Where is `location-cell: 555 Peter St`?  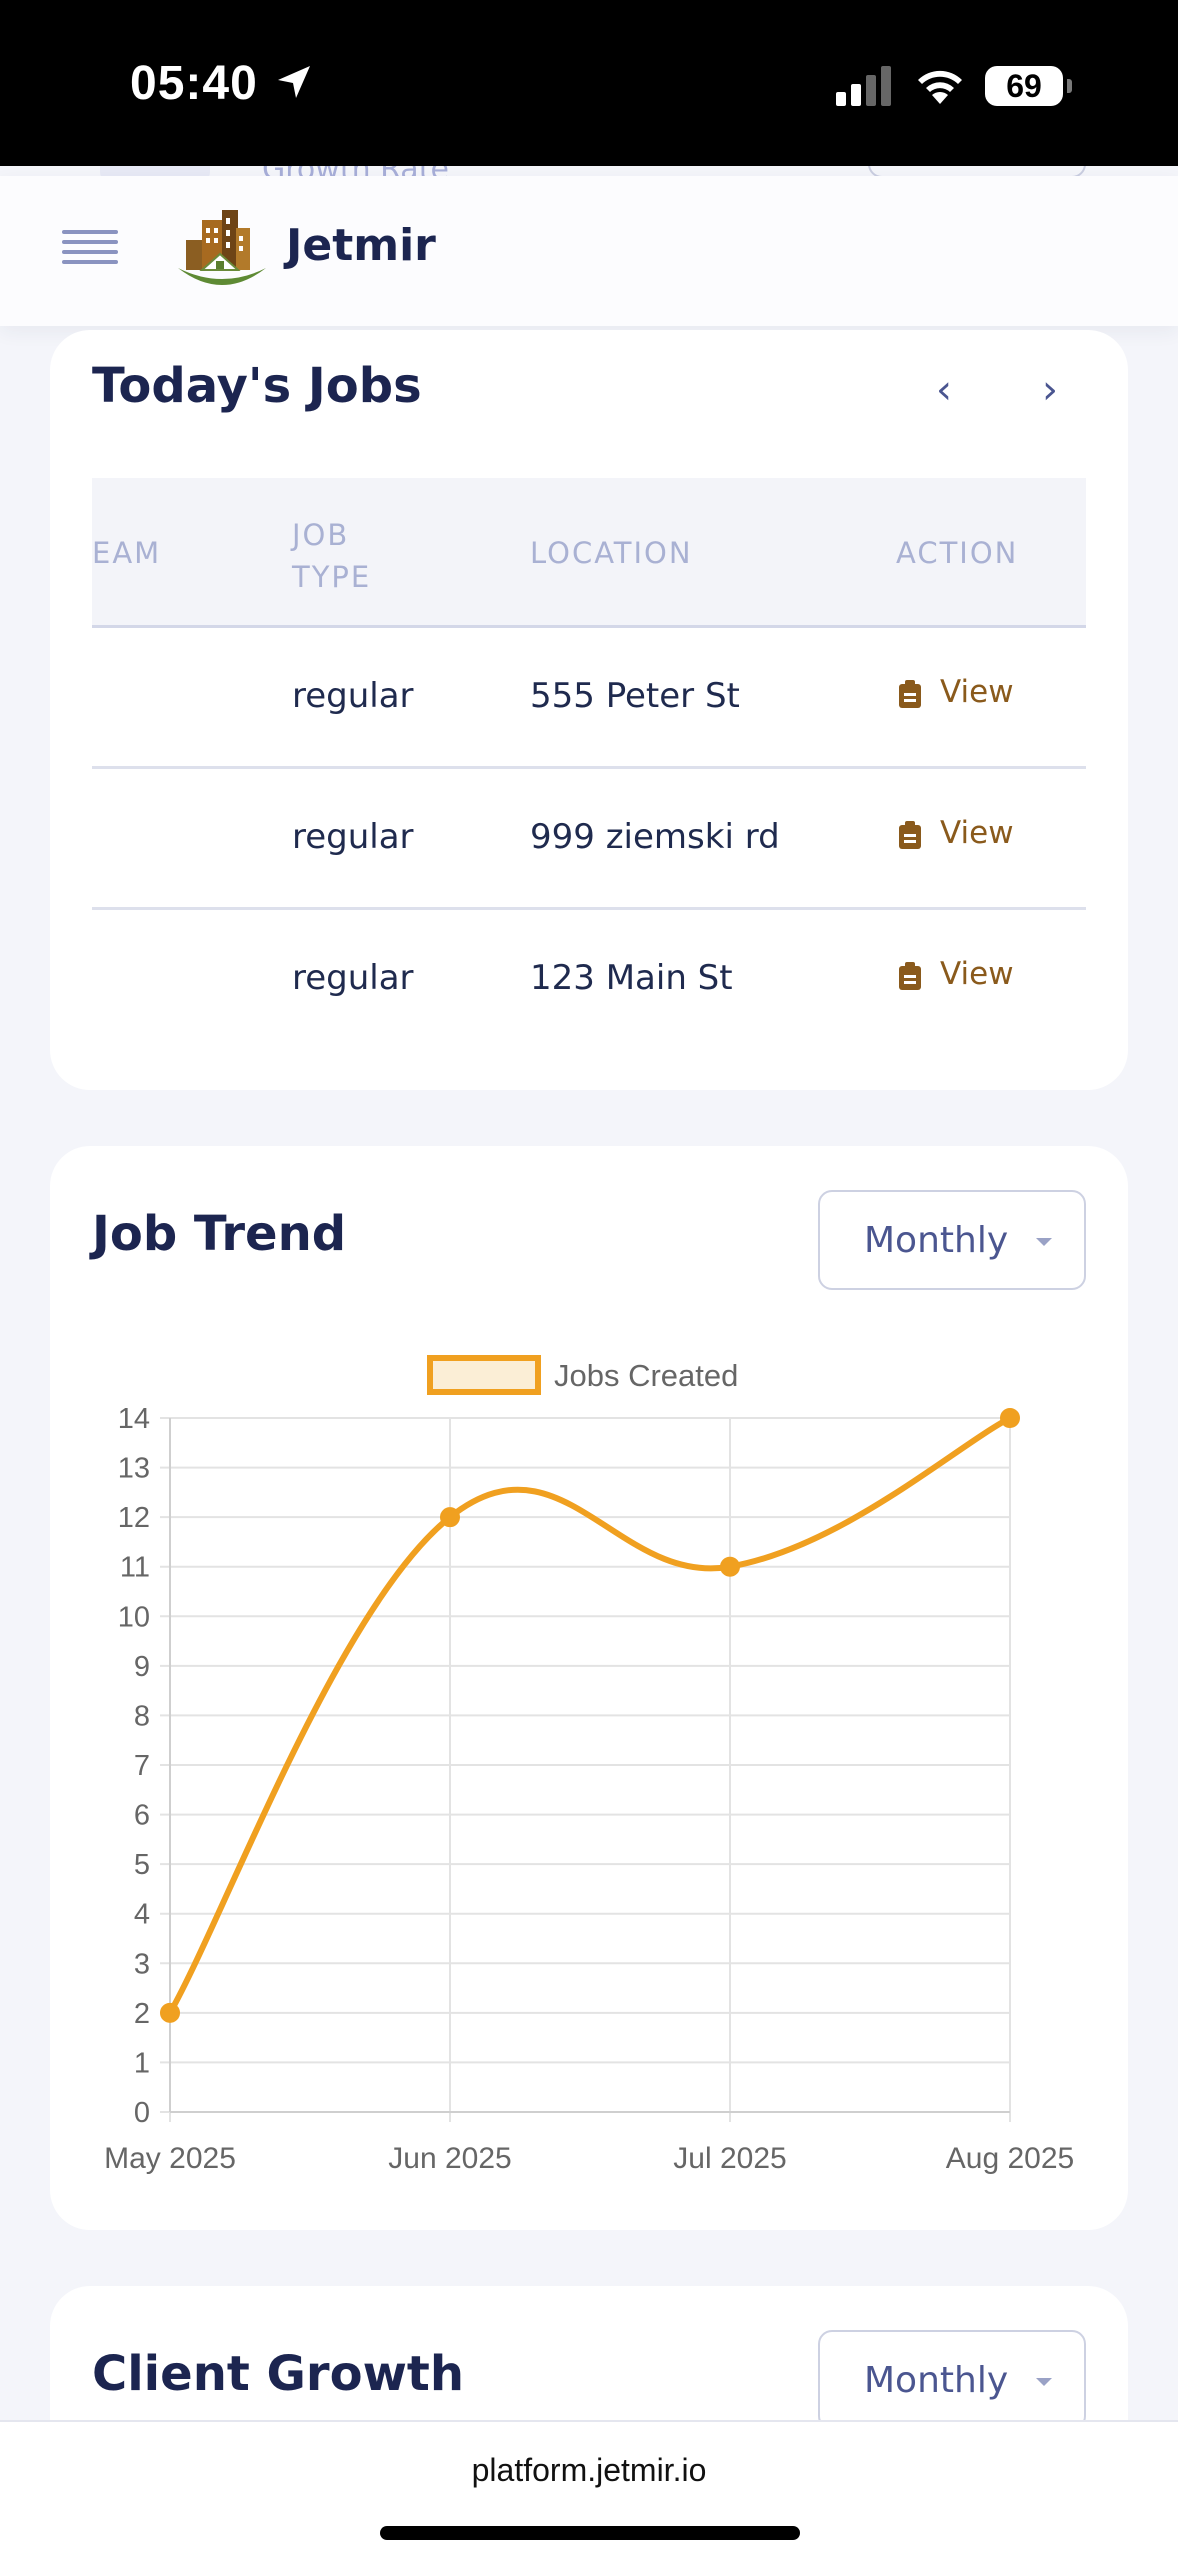
location-cell: 555 Peter St is located at coordinates (635, 696).